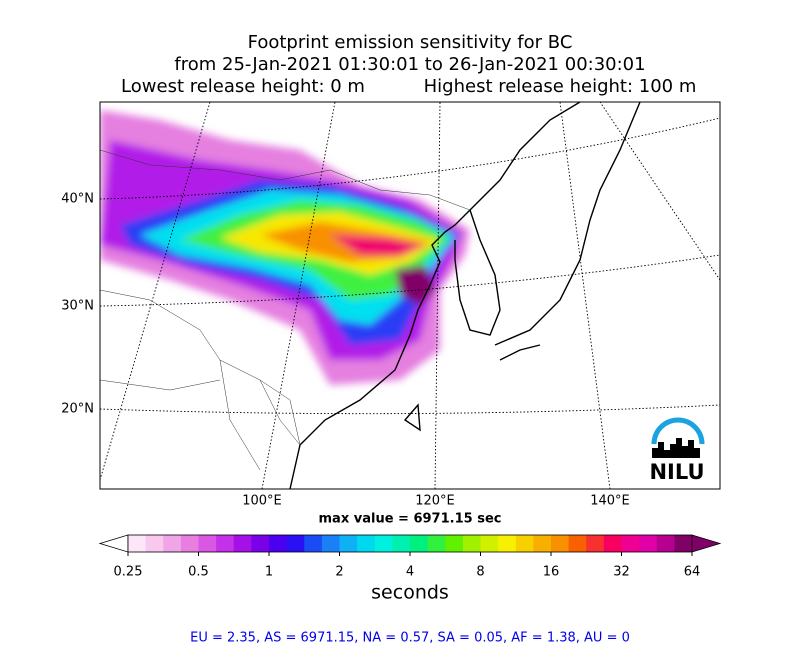 This screenshot has height=650, width=800. I want to click on colorbar-tick-label: 1, so click(269, 572).